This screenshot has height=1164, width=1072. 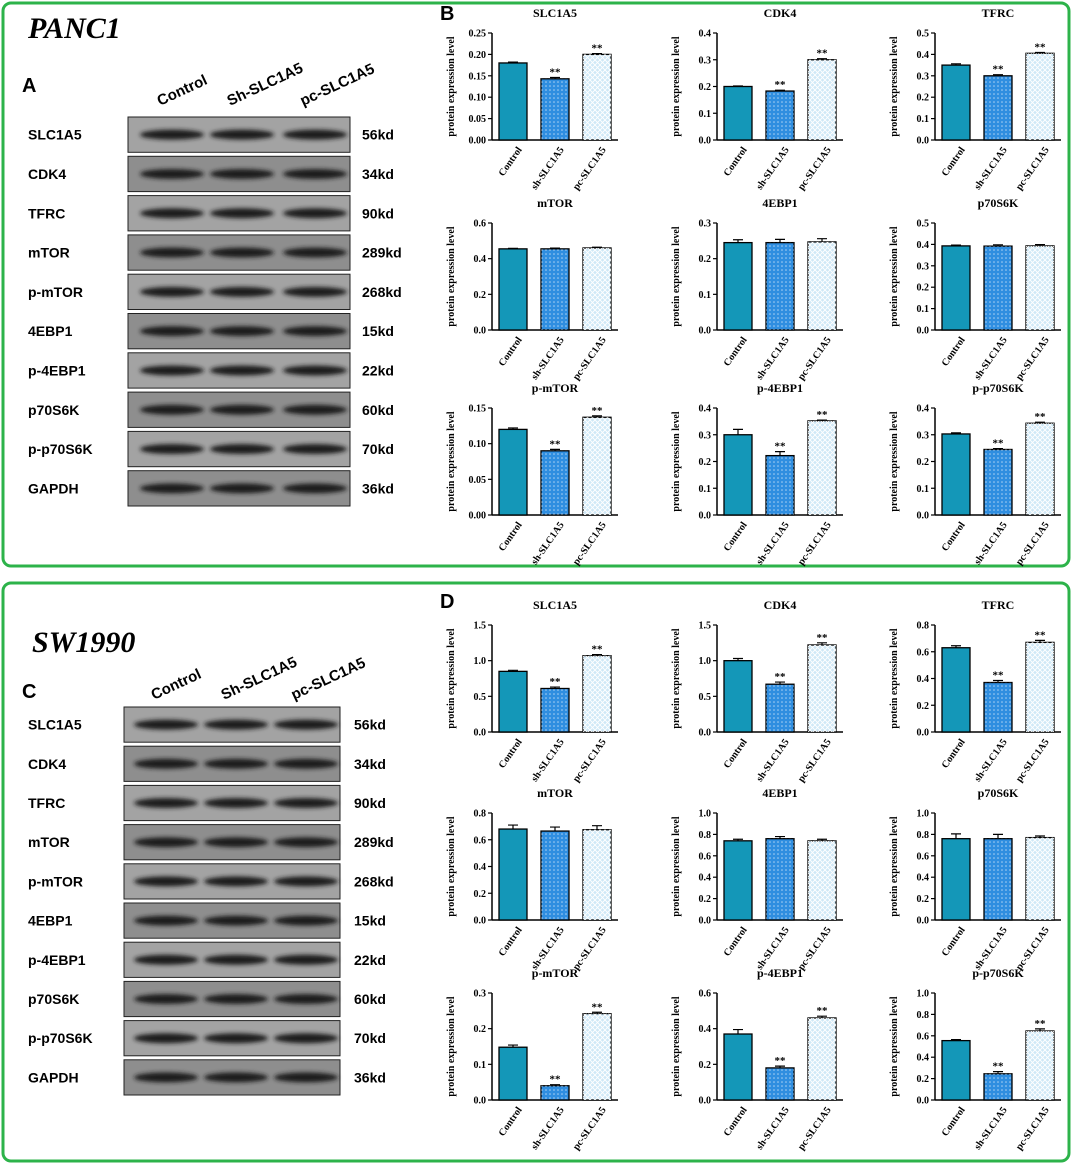 I want to click on chart-title: p-p70S6K, so click(x=998, y=388).